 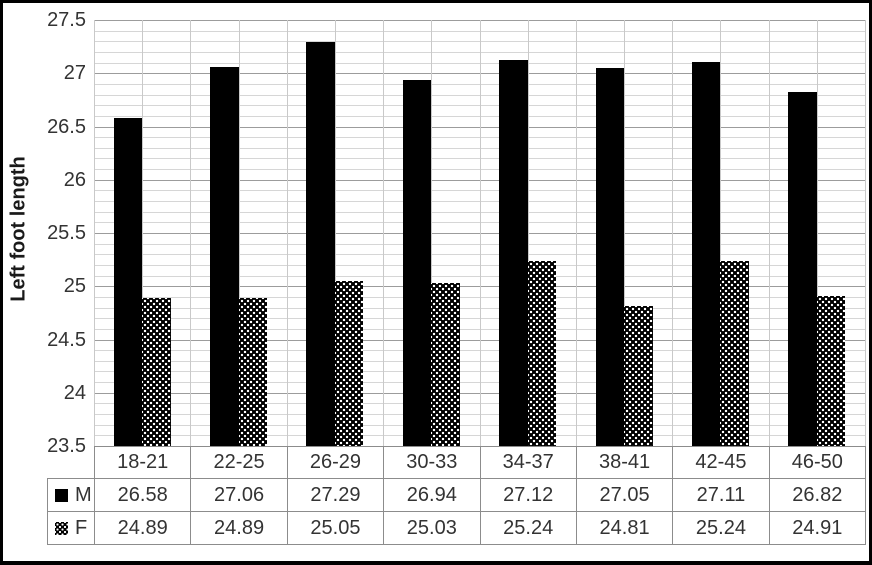 I want to click on y-tick-label: 26.5, so click(x=66, y=126).